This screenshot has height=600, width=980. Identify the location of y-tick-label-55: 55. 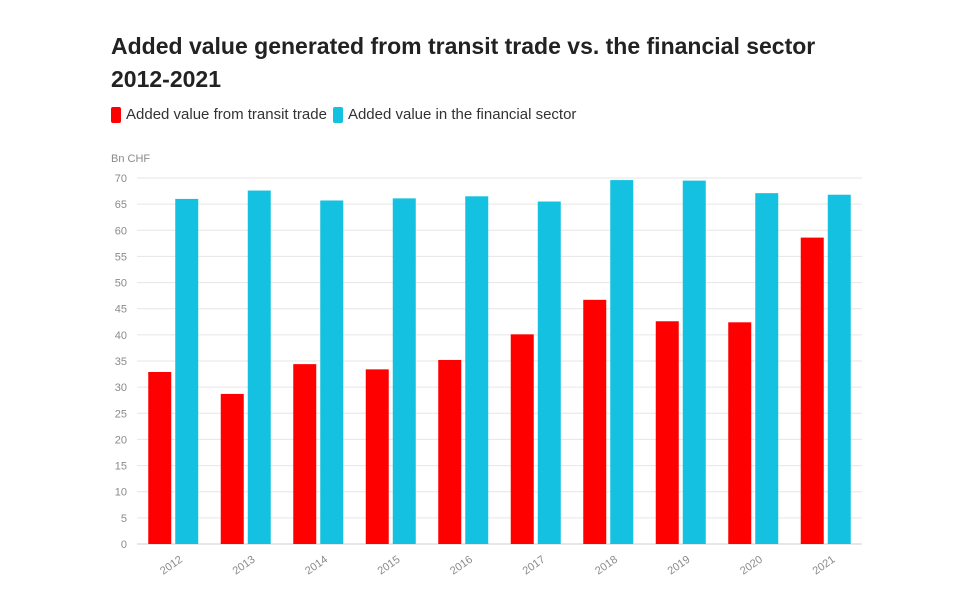
(121, 257).